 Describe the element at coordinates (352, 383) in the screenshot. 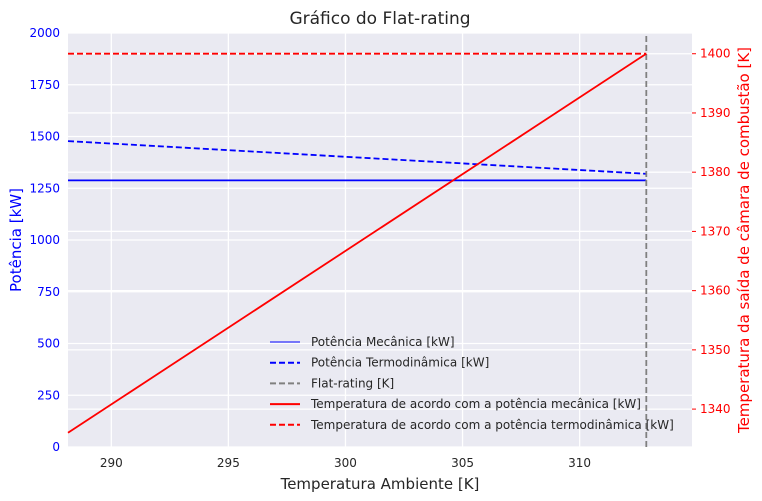

I see `legend-label-2: Flat-rating [K]` at that location.